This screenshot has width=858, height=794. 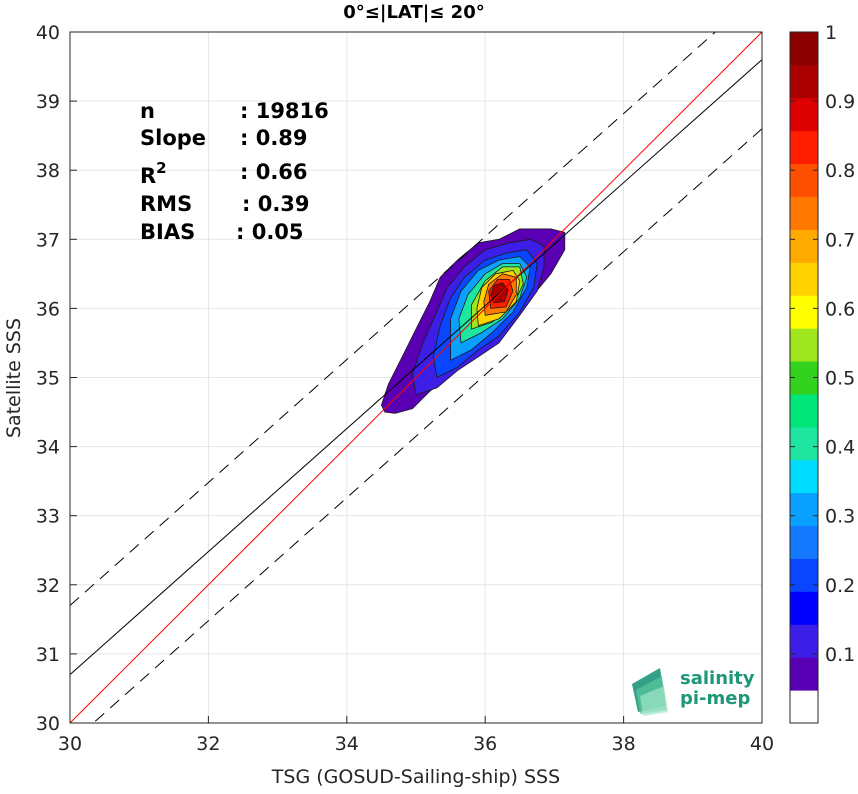 I want to click on colorbar-tick-label: 0.8, so click(x=840, y=171).